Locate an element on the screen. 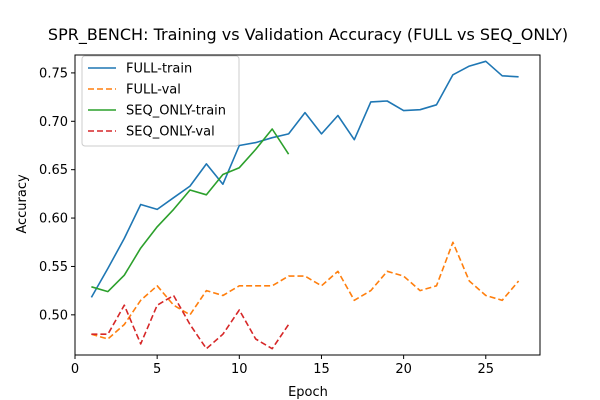  x-tick-label: 0 is located at coordinates (75, 369).